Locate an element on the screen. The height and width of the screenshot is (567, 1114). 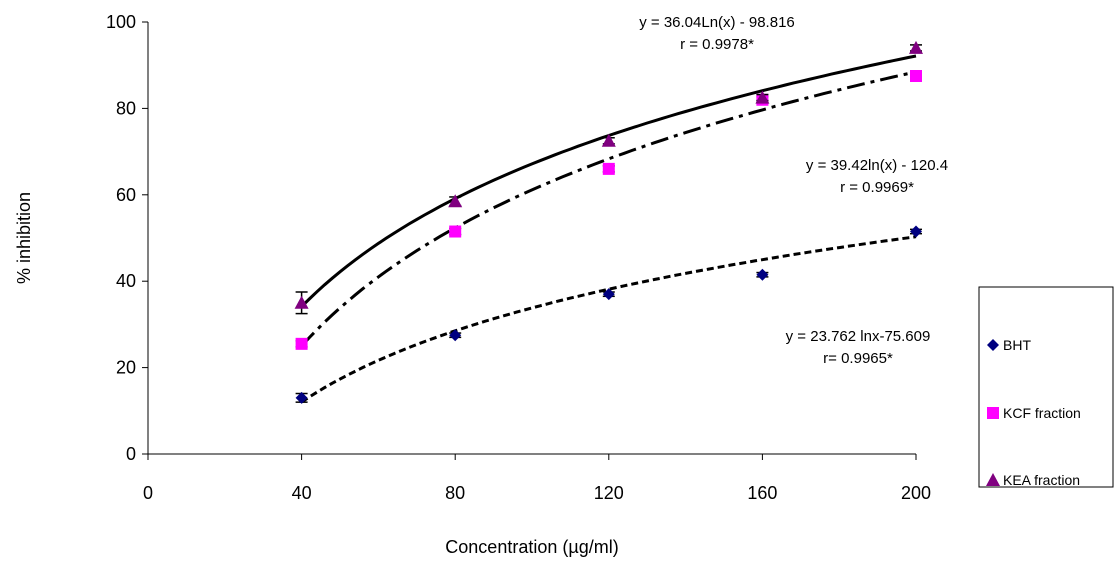
legend: BHT KCF fraction KEA fraction is located at coordinates (1046, 387).